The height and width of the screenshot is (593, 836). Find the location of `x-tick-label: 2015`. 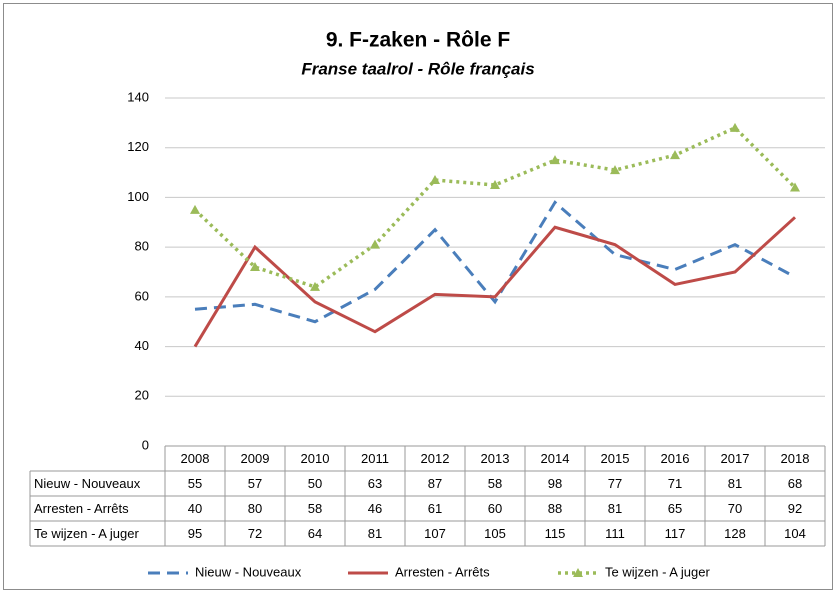

x-tick-label: 2015 is located at coordinates (615, 458).